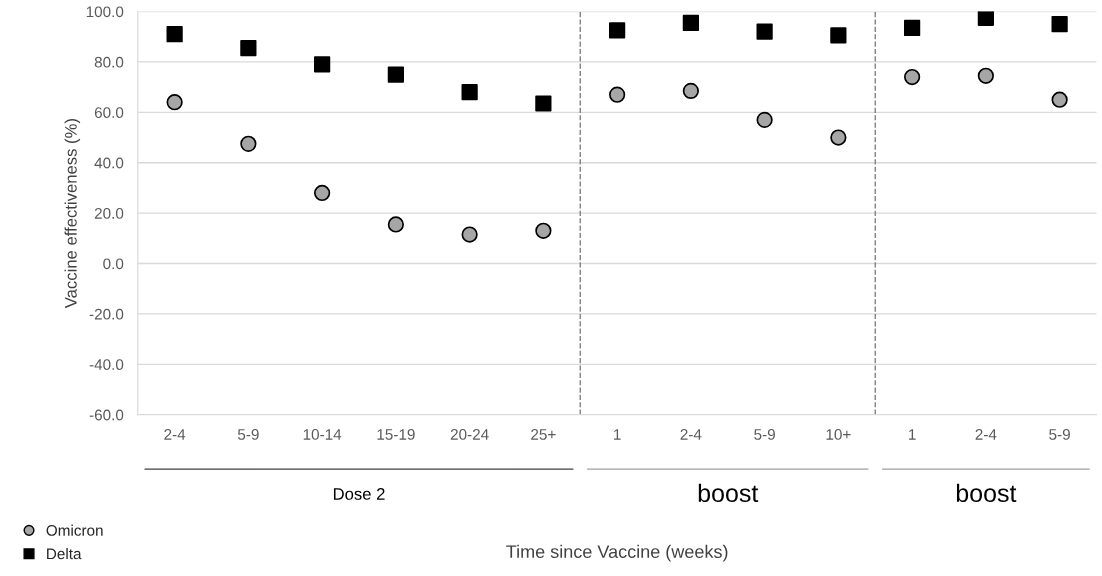  What do you see at coordinates (543, 434) in the screenshot?
I see `x-tick-label: 25+` at bounding box center [543, 434].